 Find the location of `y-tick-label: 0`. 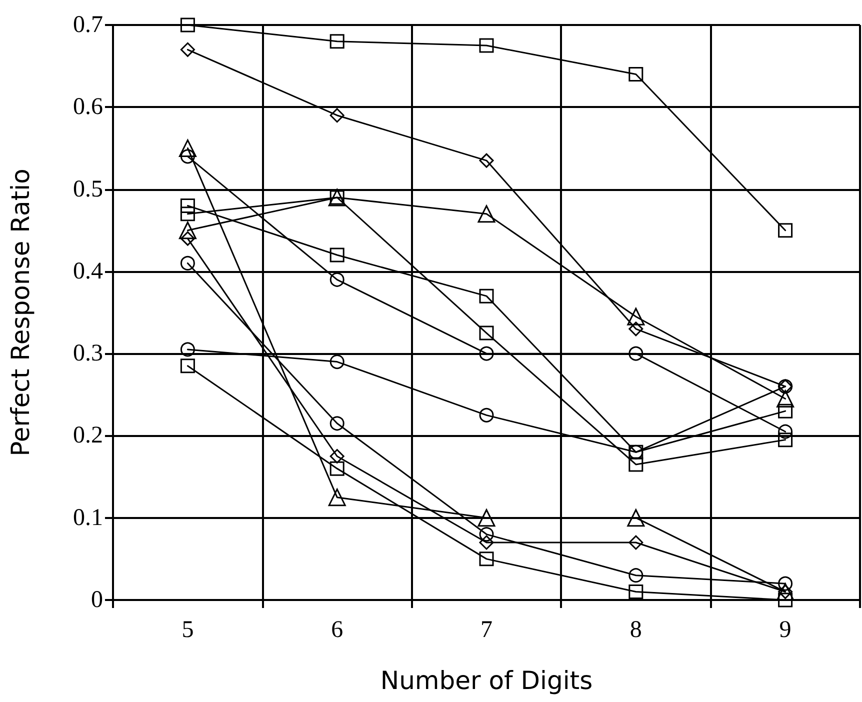

y-tick-label: 0 is located at coordinates (97, 600).